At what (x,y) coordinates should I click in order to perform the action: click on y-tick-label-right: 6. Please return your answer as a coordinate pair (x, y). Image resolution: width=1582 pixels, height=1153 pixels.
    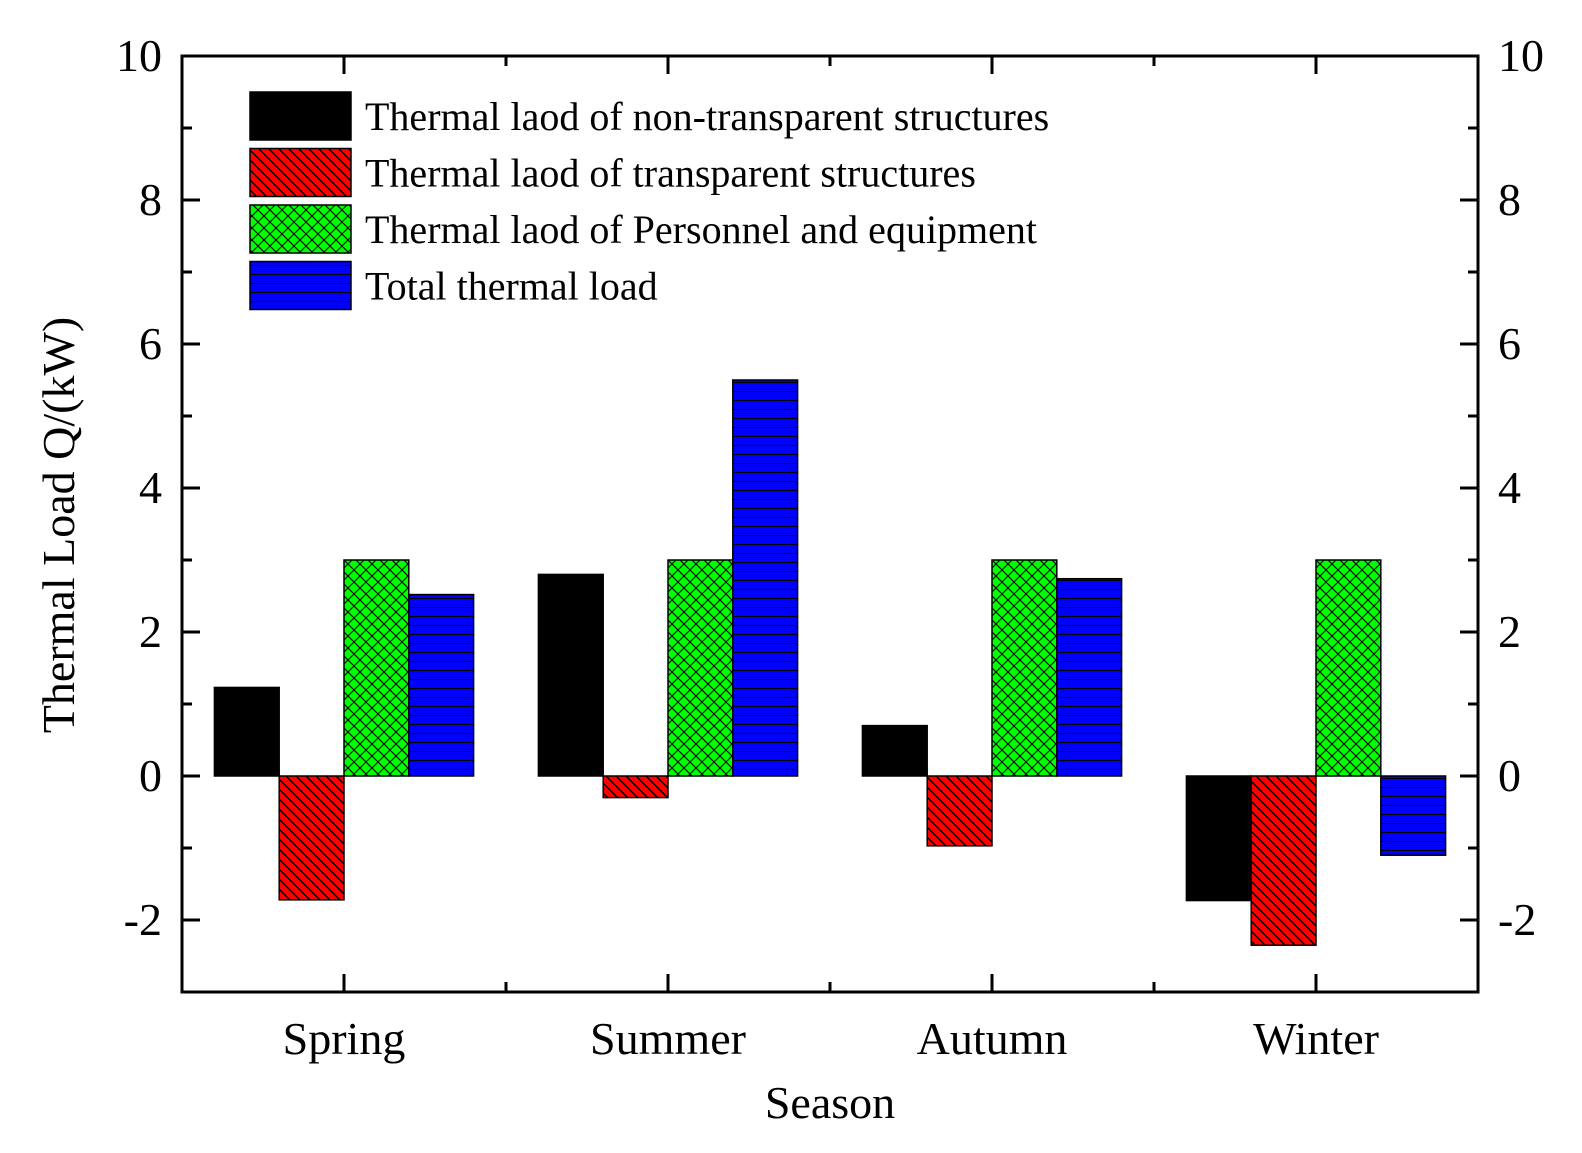
    Looking at the image, I should click on (1509, 343).